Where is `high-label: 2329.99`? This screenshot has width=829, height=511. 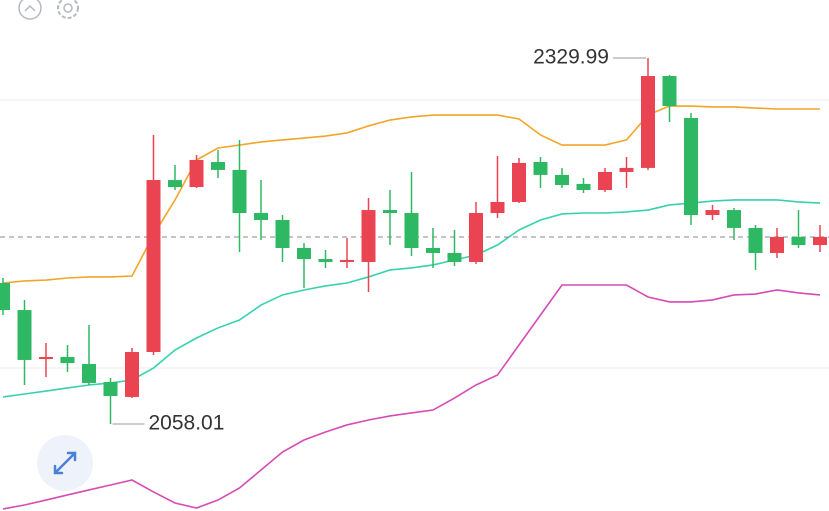 high-label: 2329.99 is located at coordinates (571, 57).